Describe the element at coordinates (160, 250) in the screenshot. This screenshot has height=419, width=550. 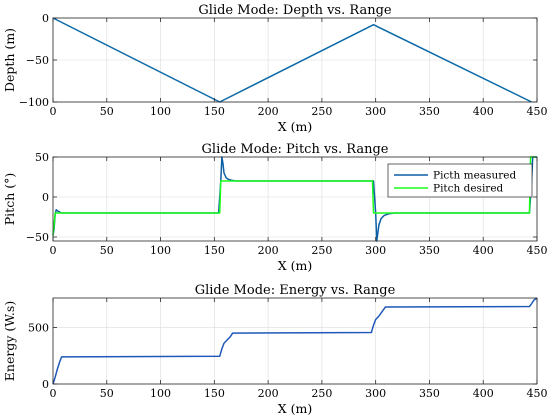
I see `pitch-x-tick-label: 100` at that location.